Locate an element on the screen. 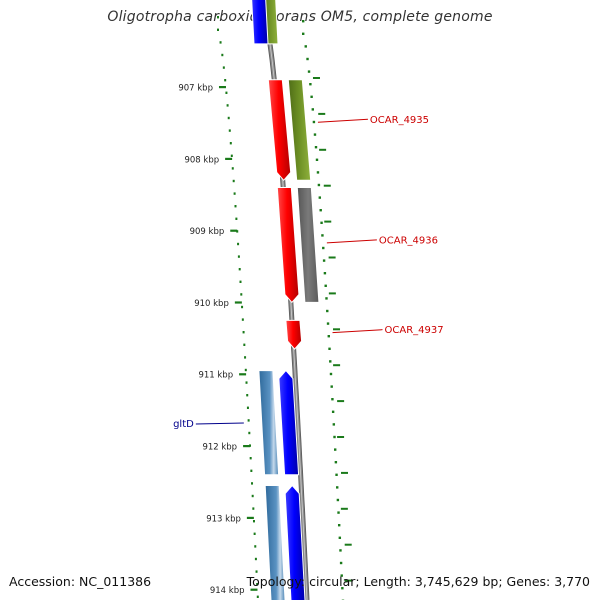 The image size is (600, 600). scale-tick-label: 908 kbp is located at coordinates (201, 160).